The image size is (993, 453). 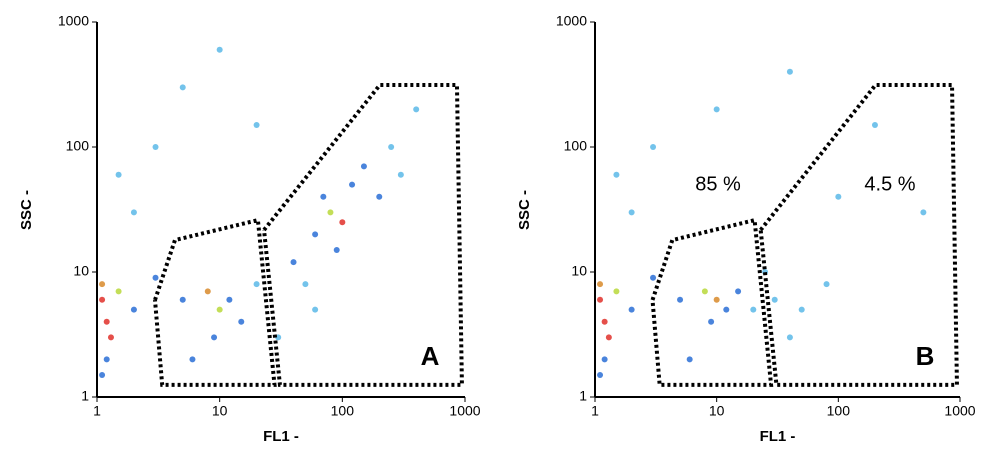 What do you see at coordinates (925, 356) in the screenshot?
I see `panel-label: B` at bounding box center [925, 356].